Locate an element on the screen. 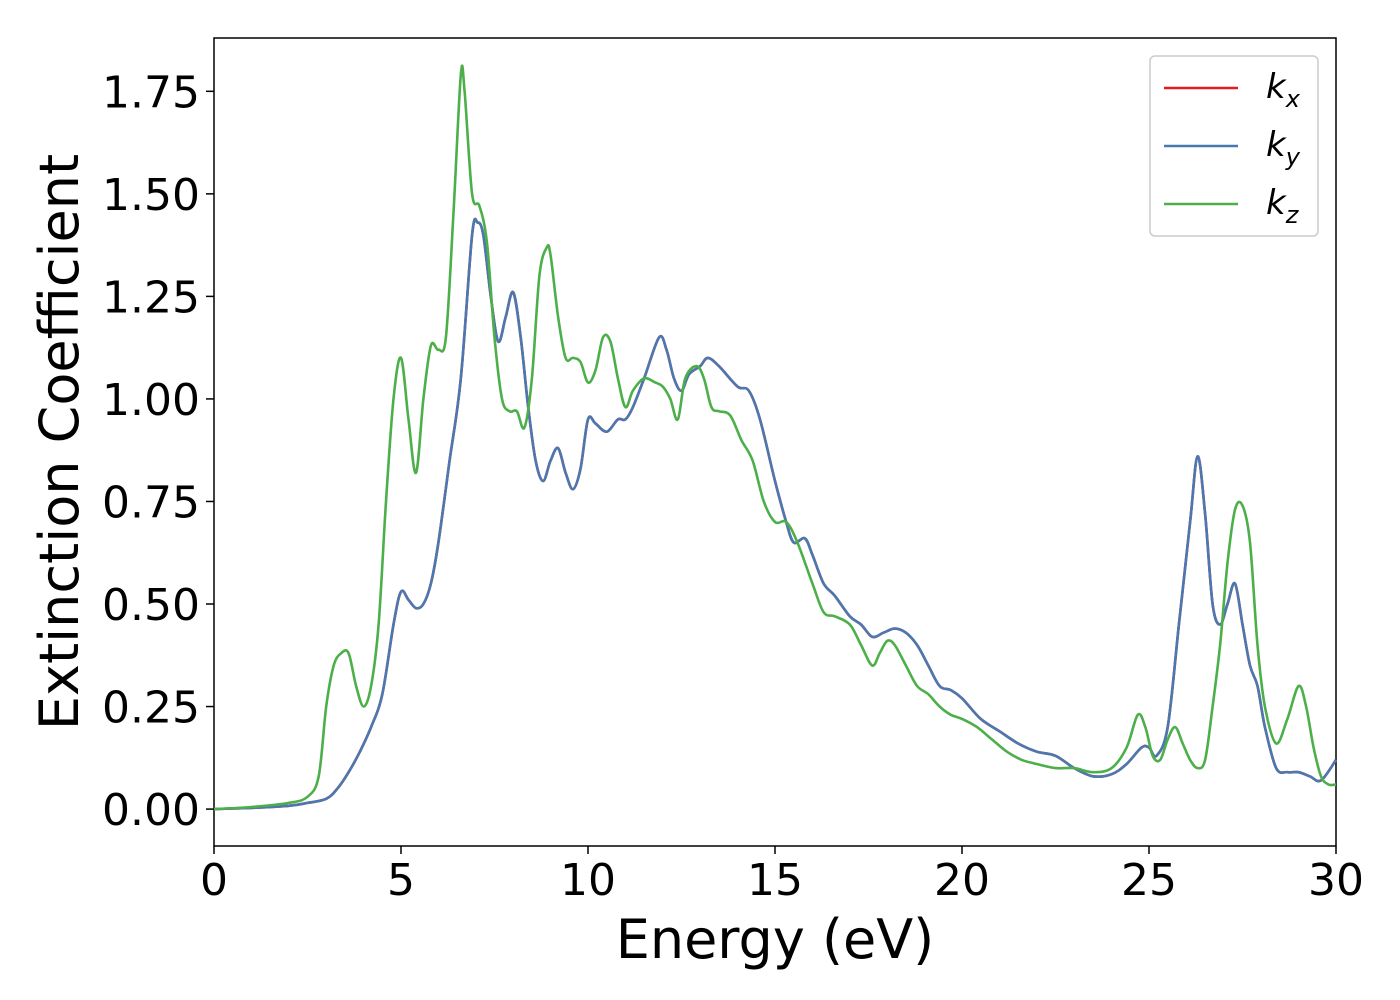  y-tick-label: 0.50 is located at coordinates (151, 605).